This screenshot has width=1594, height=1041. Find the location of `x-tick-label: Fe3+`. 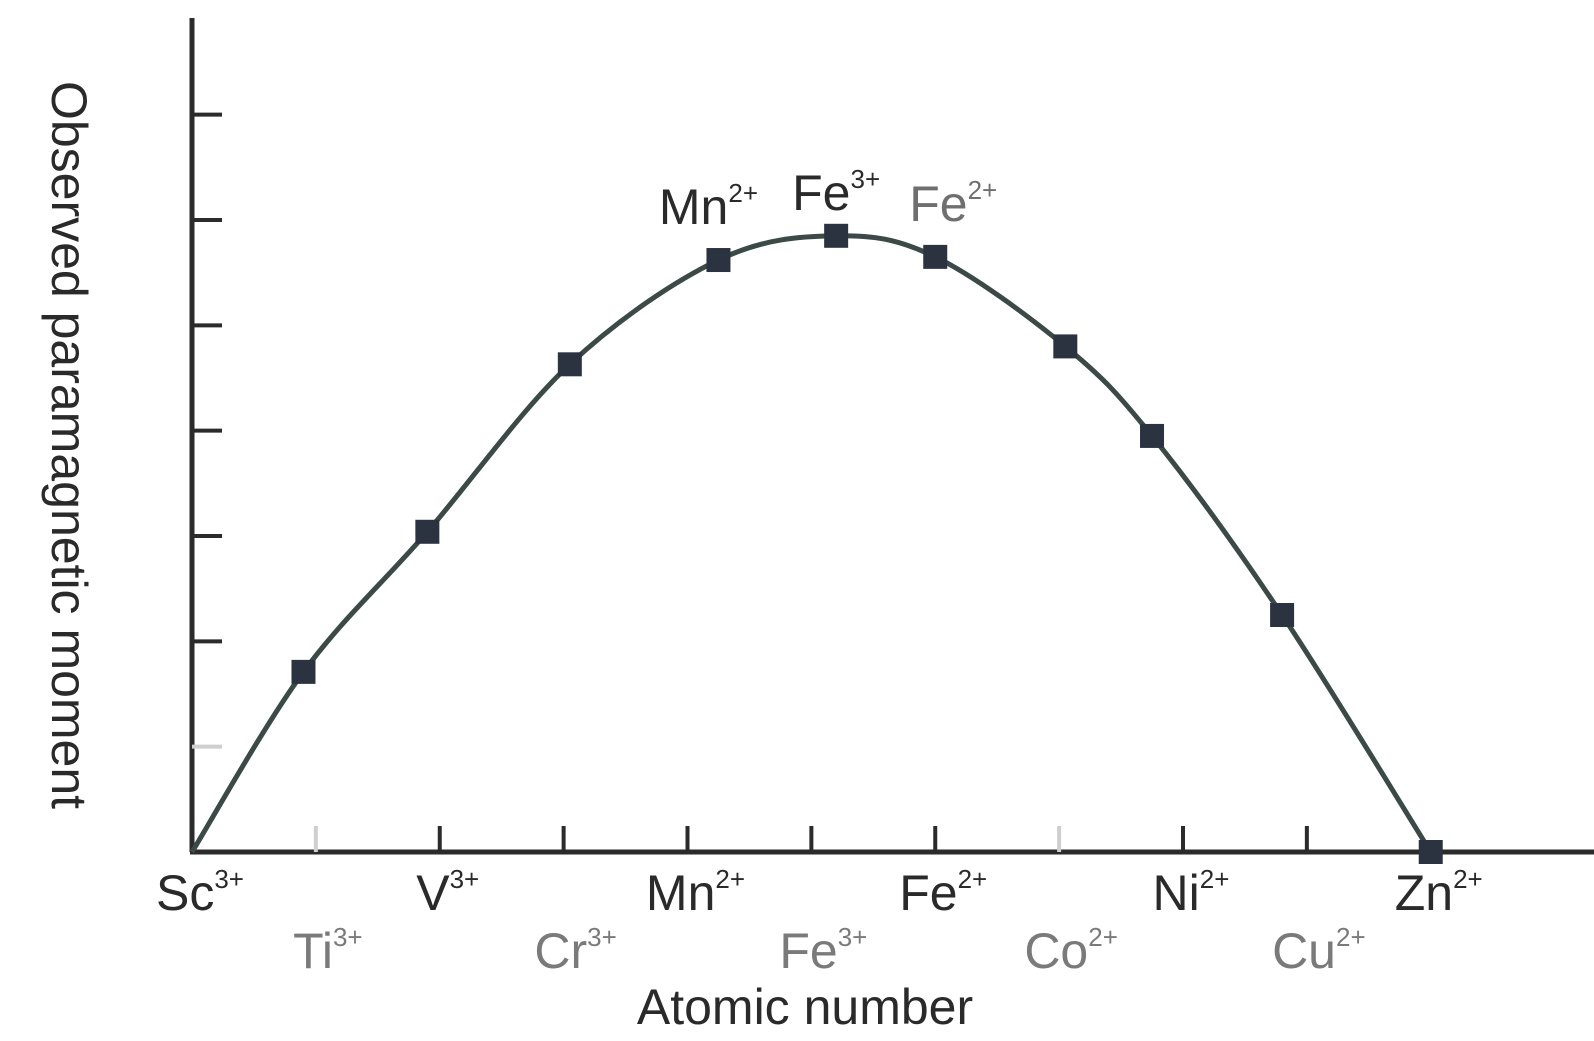

x-tick-label: Fe3+ is located at coordinates (823, 950).